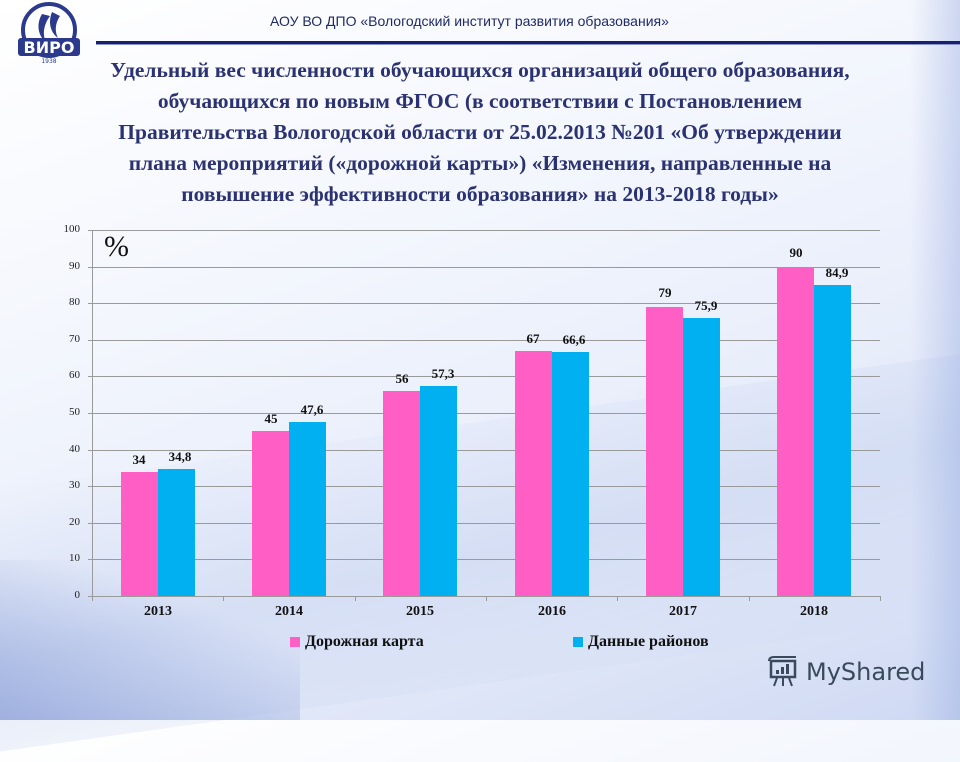 The height and width of the screenshot is (762, 960). What do you see at coordinates (176, 532) in the screenshot?
I see `bar-district-data-2013` at bounding box center [176, 532].